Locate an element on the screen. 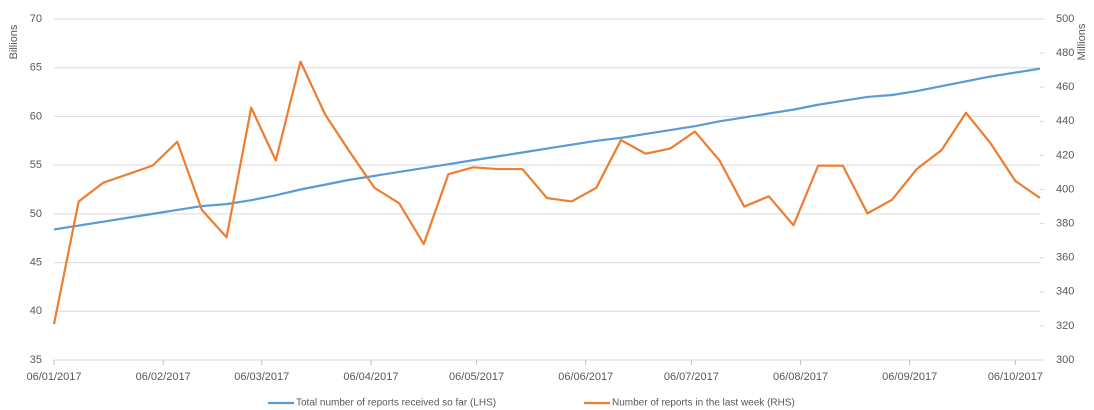 Image resolution: width=1094 pixels, height=410 pixels. x-tick-label: 06/09/2017 is located at coordinates (909, 377).